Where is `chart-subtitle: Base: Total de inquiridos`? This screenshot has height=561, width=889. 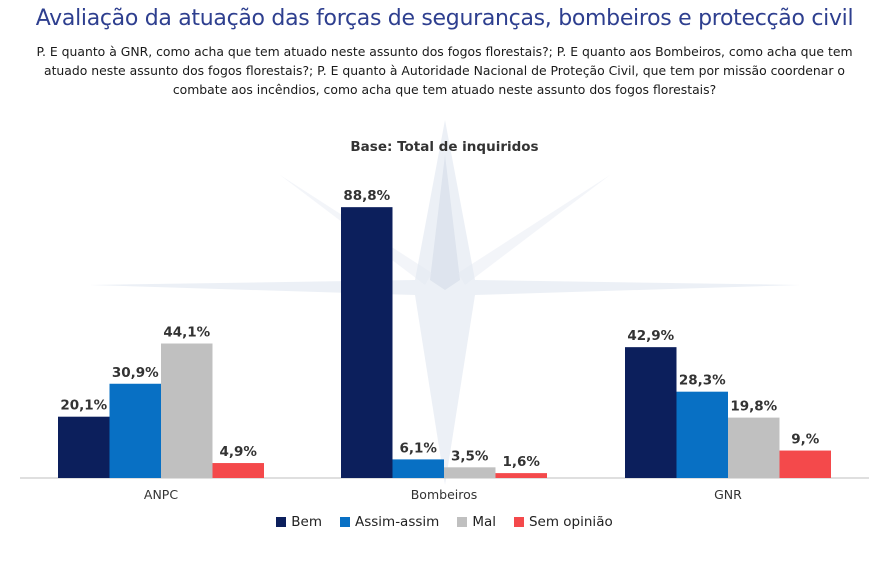
chart-subtitle: Base: Total de inquiridos is located at coordinates (444, 147).